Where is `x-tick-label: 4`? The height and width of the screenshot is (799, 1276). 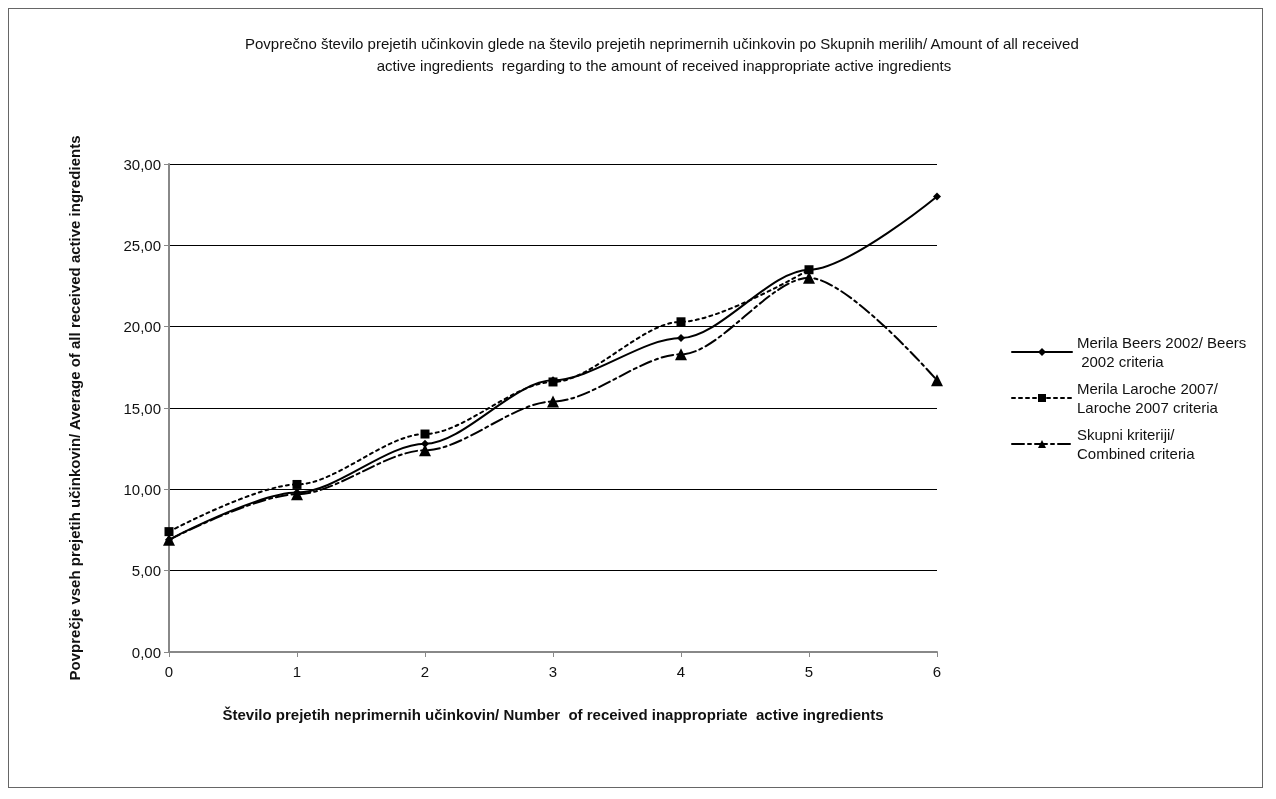 x-tick-label: 4 is located at coordinates (681, 671).